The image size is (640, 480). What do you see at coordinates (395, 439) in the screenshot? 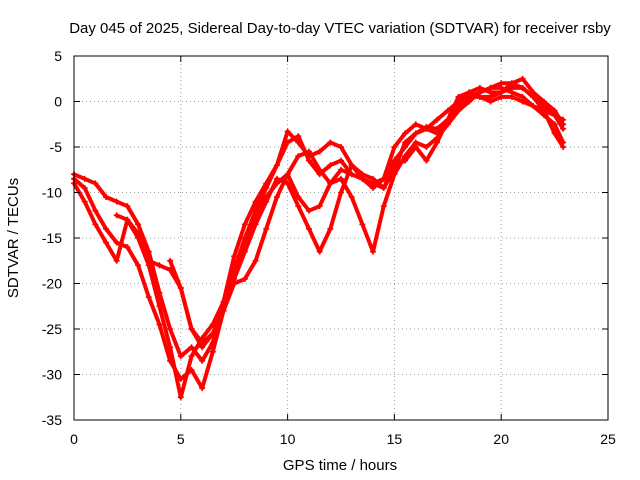
I see `x-tick-label: 15` at bounding box center [395, 439].